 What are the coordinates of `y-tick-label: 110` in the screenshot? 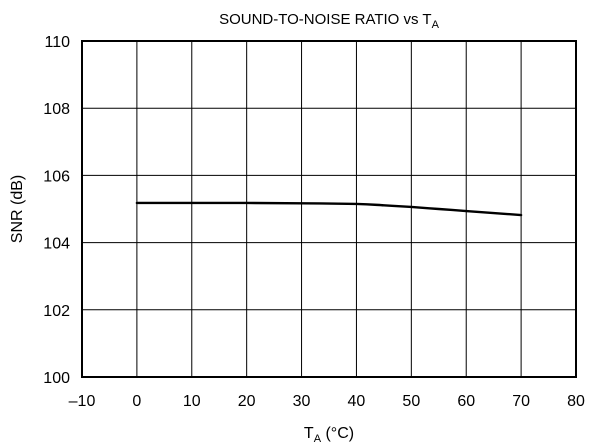 It's located at (57, 42).